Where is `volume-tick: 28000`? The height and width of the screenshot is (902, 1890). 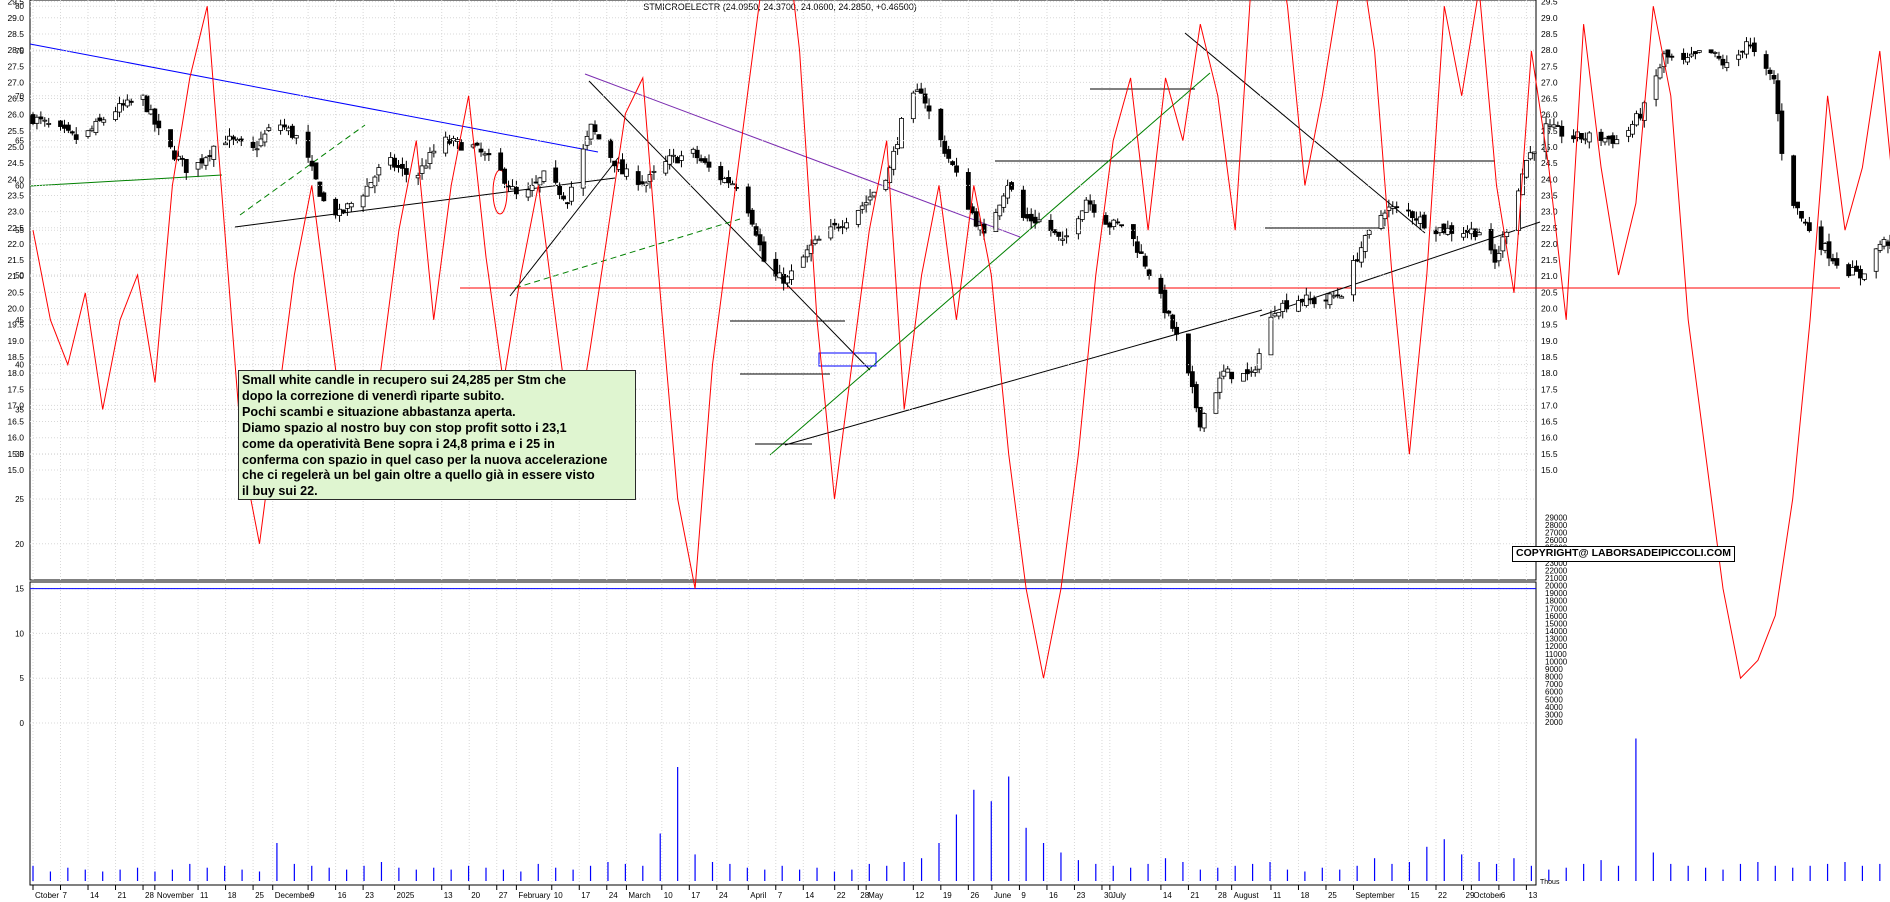
volume-tick: 28000 is located at coordinates (1556, 525).